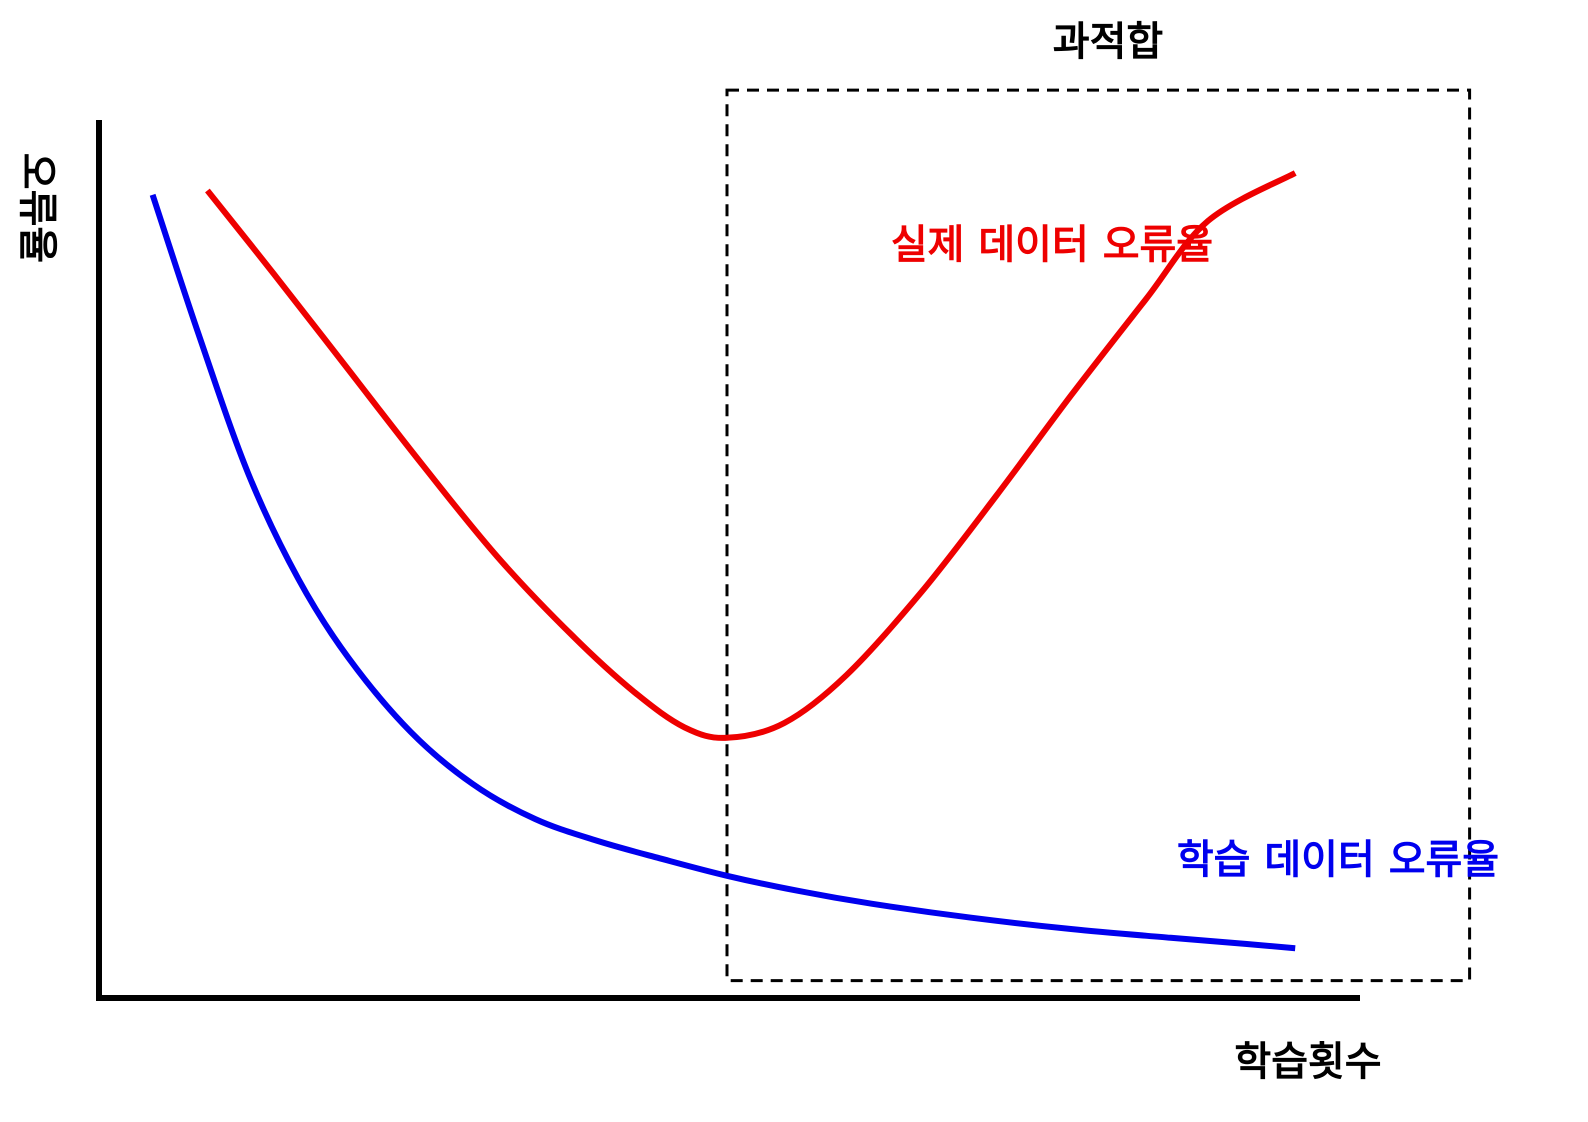 This screenshot has width=1588, height=1122. Describe the element at coordinates (1108, 42) in the screenshot. I see `overfitting-region-label: 과적합` at that location.